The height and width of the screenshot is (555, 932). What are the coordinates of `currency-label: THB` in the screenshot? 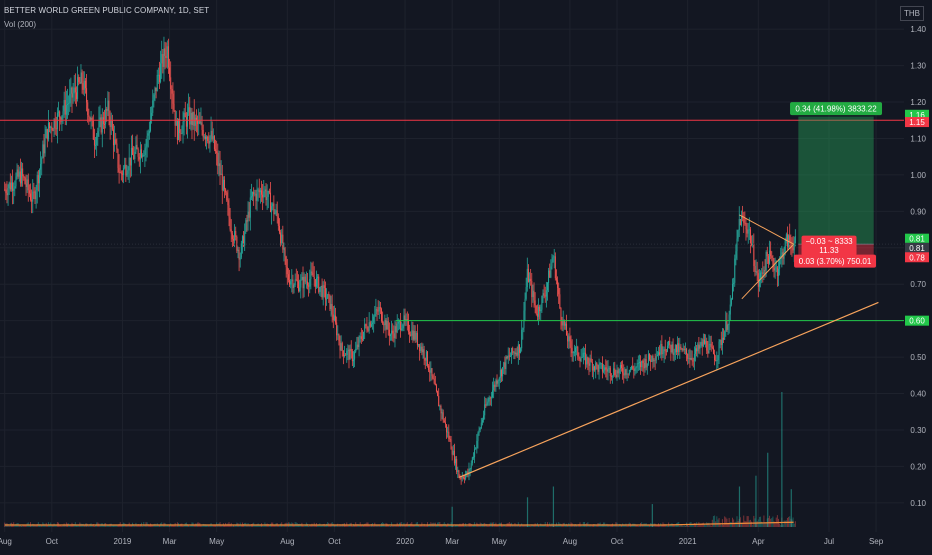 It's located at (912, 13).